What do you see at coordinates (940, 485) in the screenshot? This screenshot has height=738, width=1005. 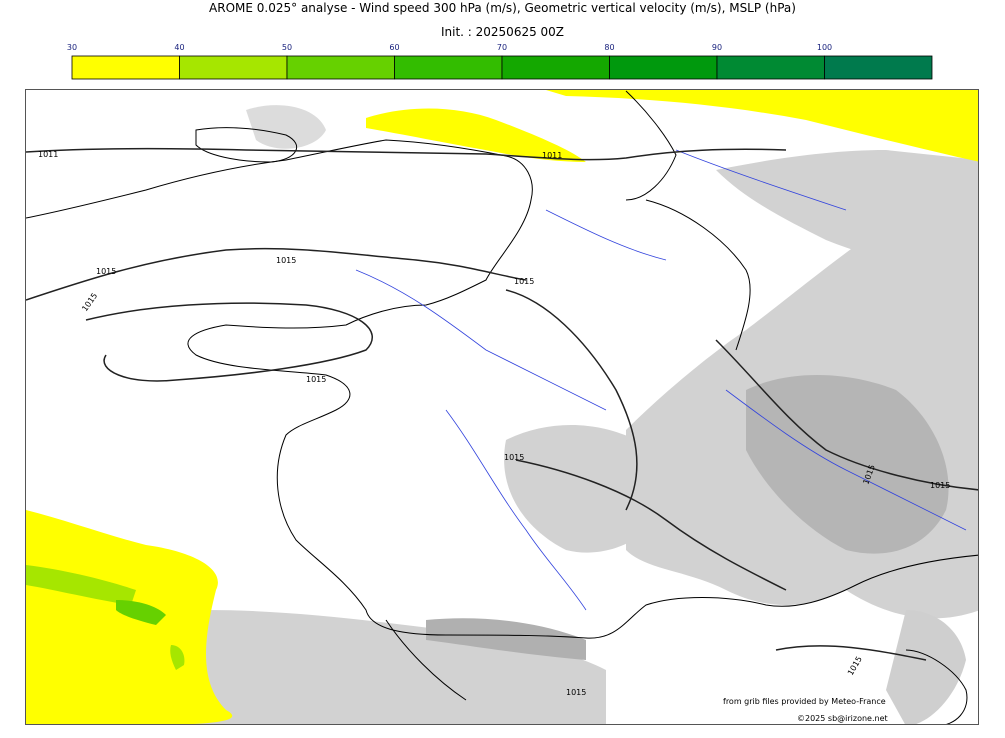 I see `isobar-label-1015-italy: 1015` at bounding box center [940, 485].